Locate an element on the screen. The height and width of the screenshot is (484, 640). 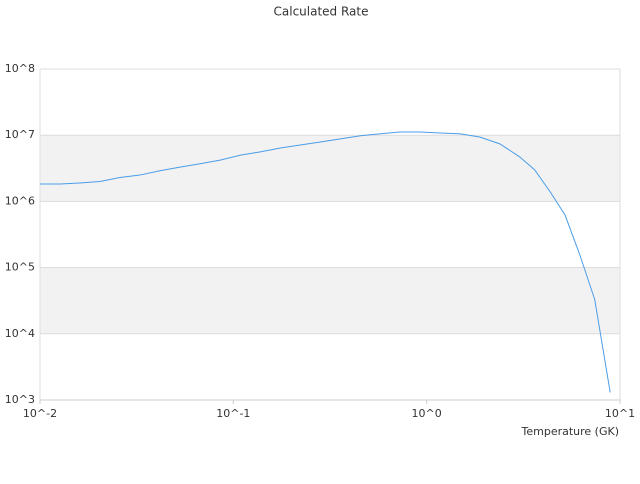
x-tick-label: 10^-1 is located at coordinates (233, 413).